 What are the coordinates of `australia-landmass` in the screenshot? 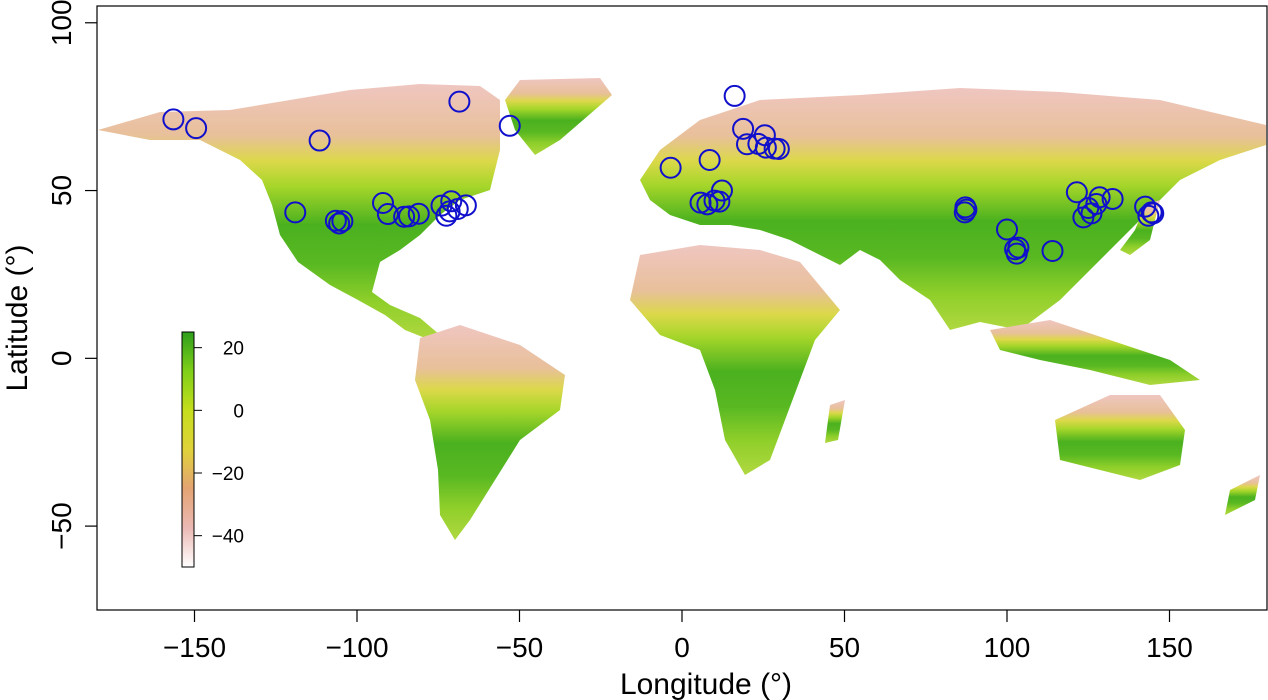 It's located at (1120, 437).